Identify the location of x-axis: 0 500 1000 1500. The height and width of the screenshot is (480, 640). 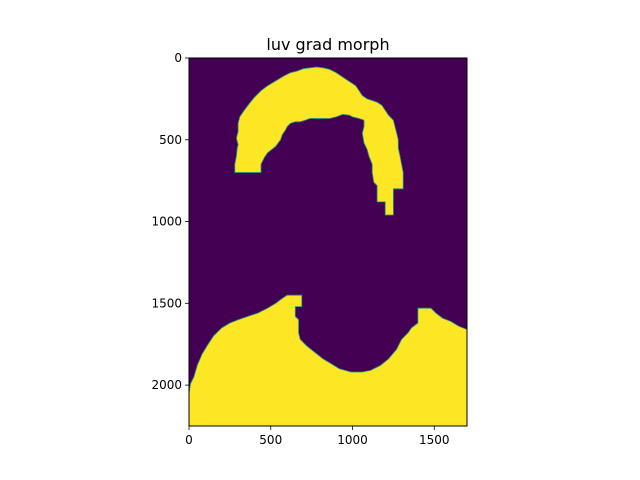
(317, 436).